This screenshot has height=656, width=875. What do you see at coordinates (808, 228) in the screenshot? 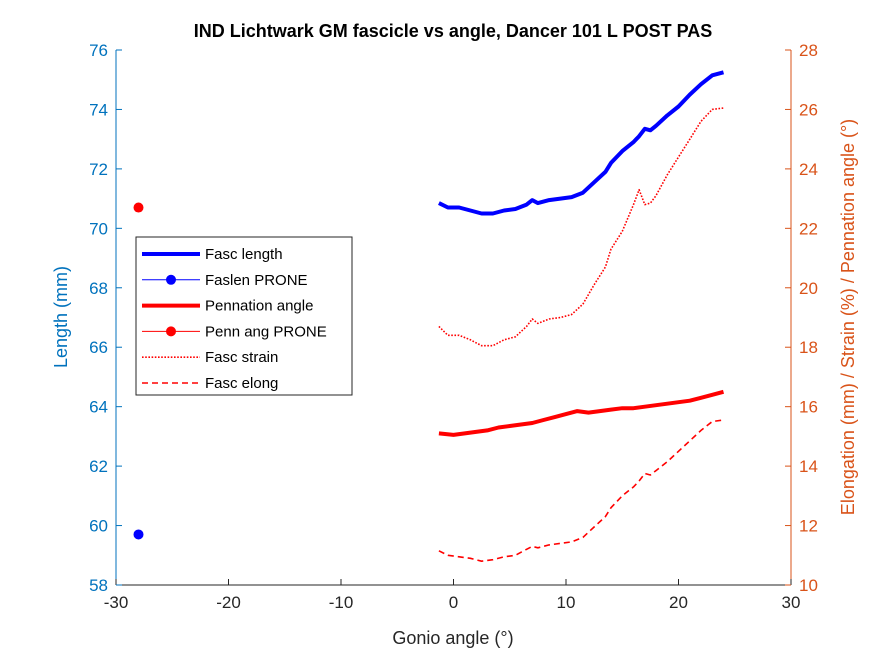
I see `y-right-tick-label: 22` at bounding box center [808, 228].